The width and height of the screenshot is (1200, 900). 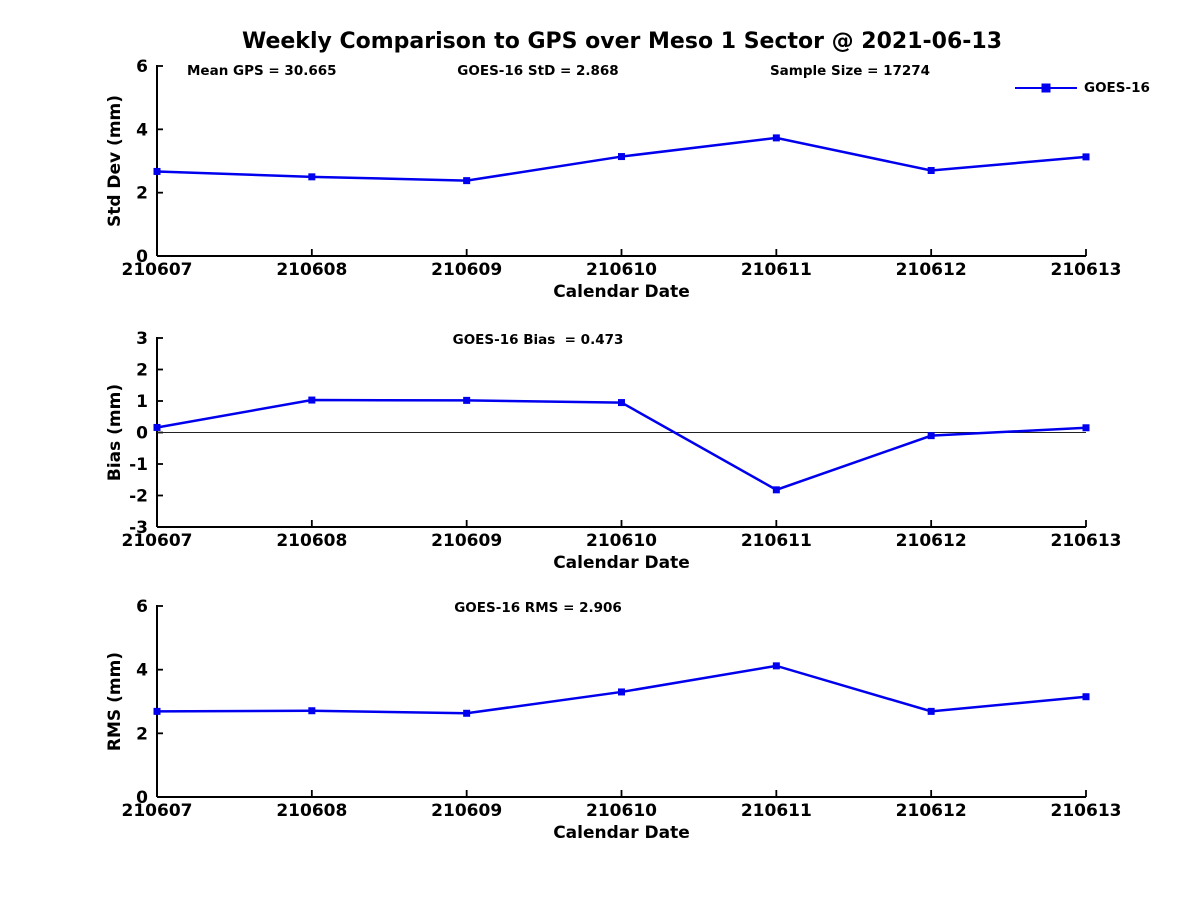 I want to click on legend-label: GOES-16, so click(x=1117, y=88).